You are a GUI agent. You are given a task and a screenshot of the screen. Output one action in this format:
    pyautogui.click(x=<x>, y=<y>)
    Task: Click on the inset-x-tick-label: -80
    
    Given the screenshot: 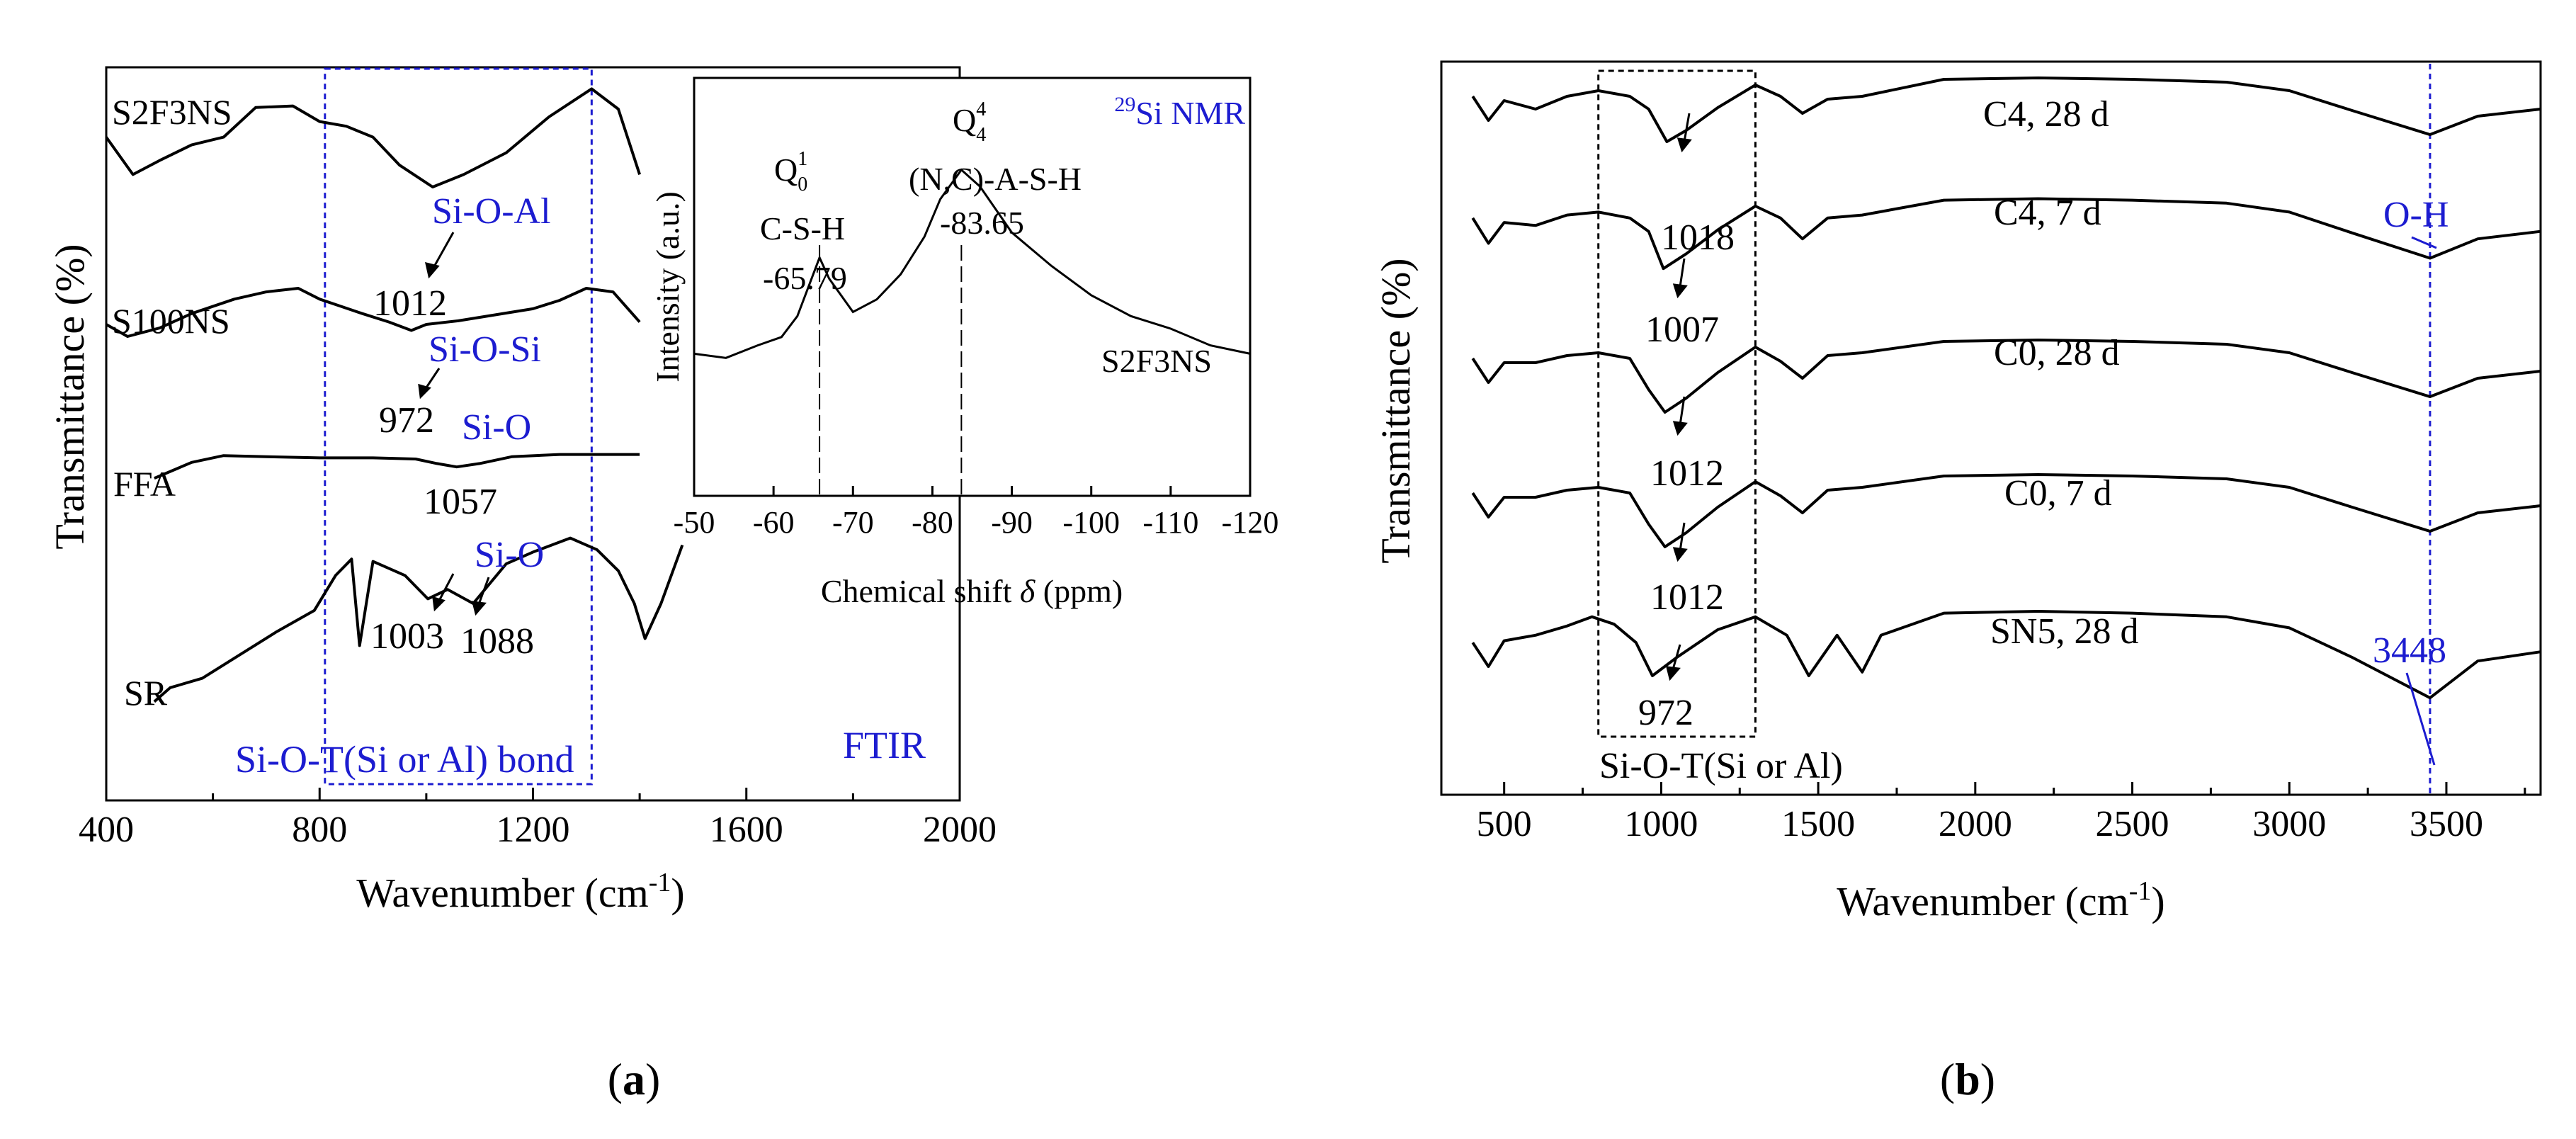 What is the action you would take?
    pyautogui.click(x=932, y=523)
    